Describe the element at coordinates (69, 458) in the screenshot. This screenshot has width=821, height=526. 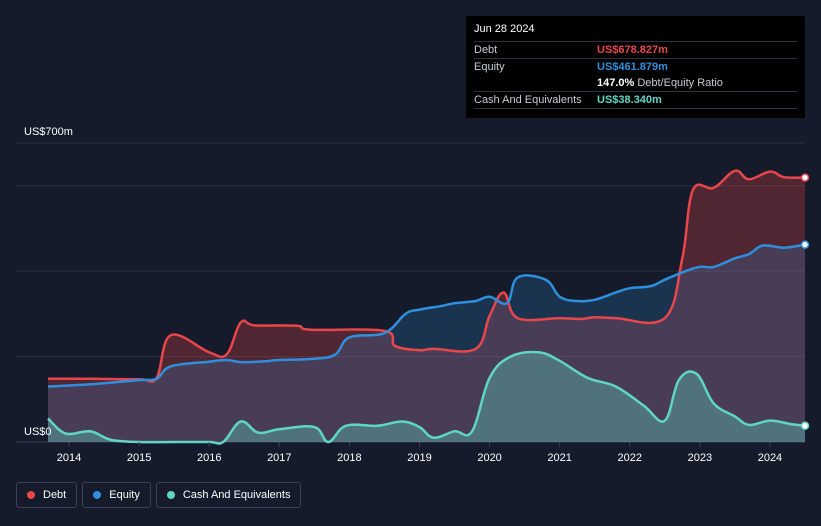
I see `x-tick-label: 2014` at that location.